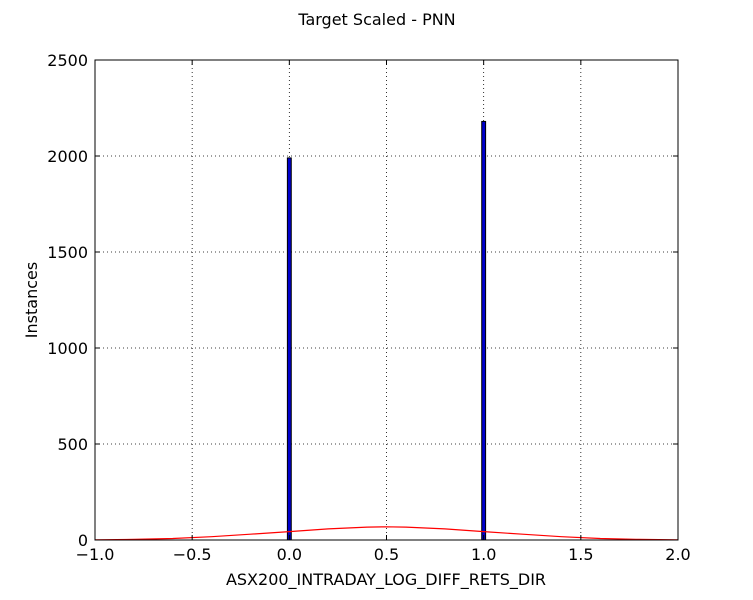 This screenshot has height=600, width=753. What do you see at coordinates (289, 554) in the screenshot?
I see `x-tick-label: 0.0` at bounding box center [289, 554].